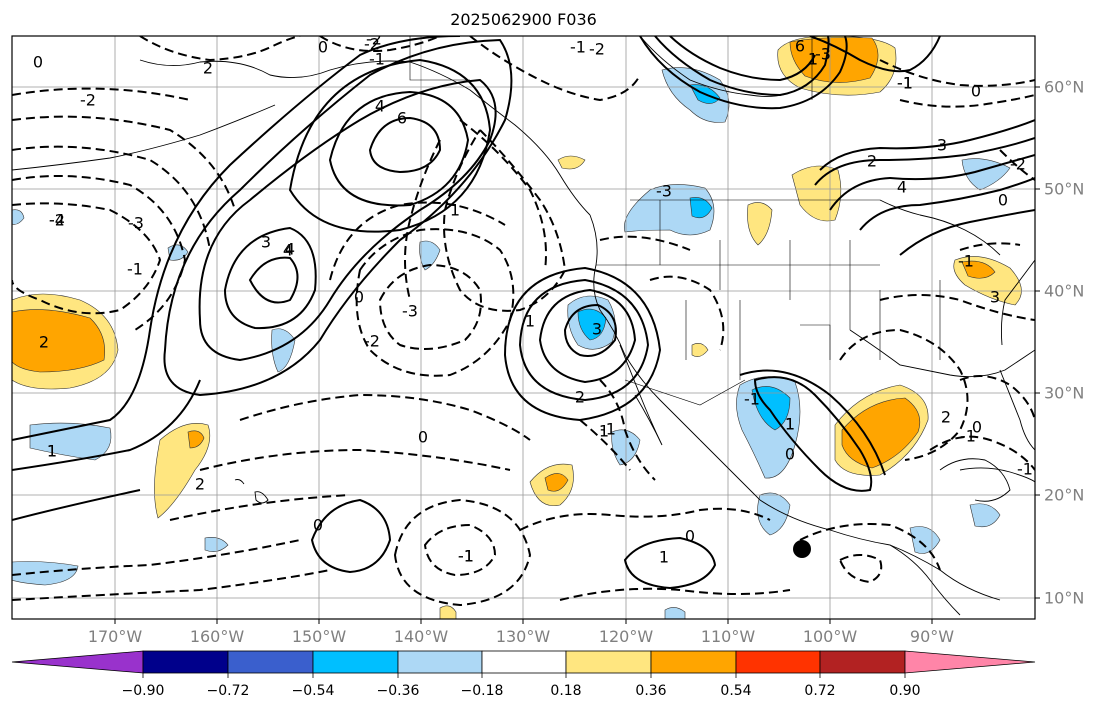  Describe the element at coordinates (144, 137) in the screenshot. I see `aleutian-chain` at that location.